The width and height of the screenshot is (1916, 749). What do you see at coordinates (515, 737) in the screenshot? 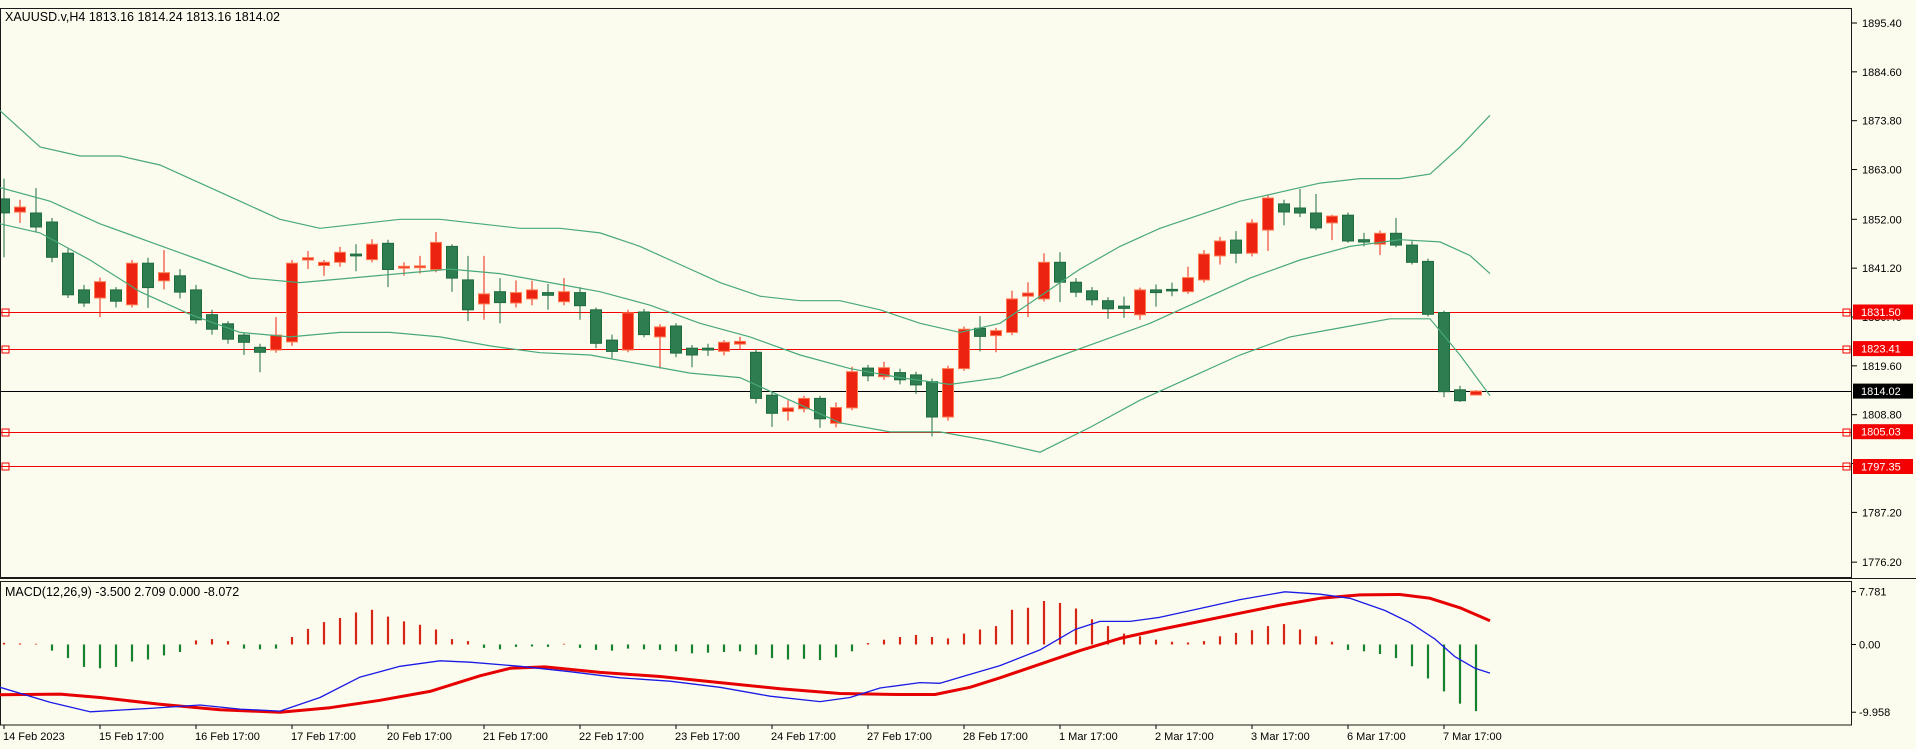
I see `time-tick-label: 21 Feb 17:00` at bounding box center [515, 737].